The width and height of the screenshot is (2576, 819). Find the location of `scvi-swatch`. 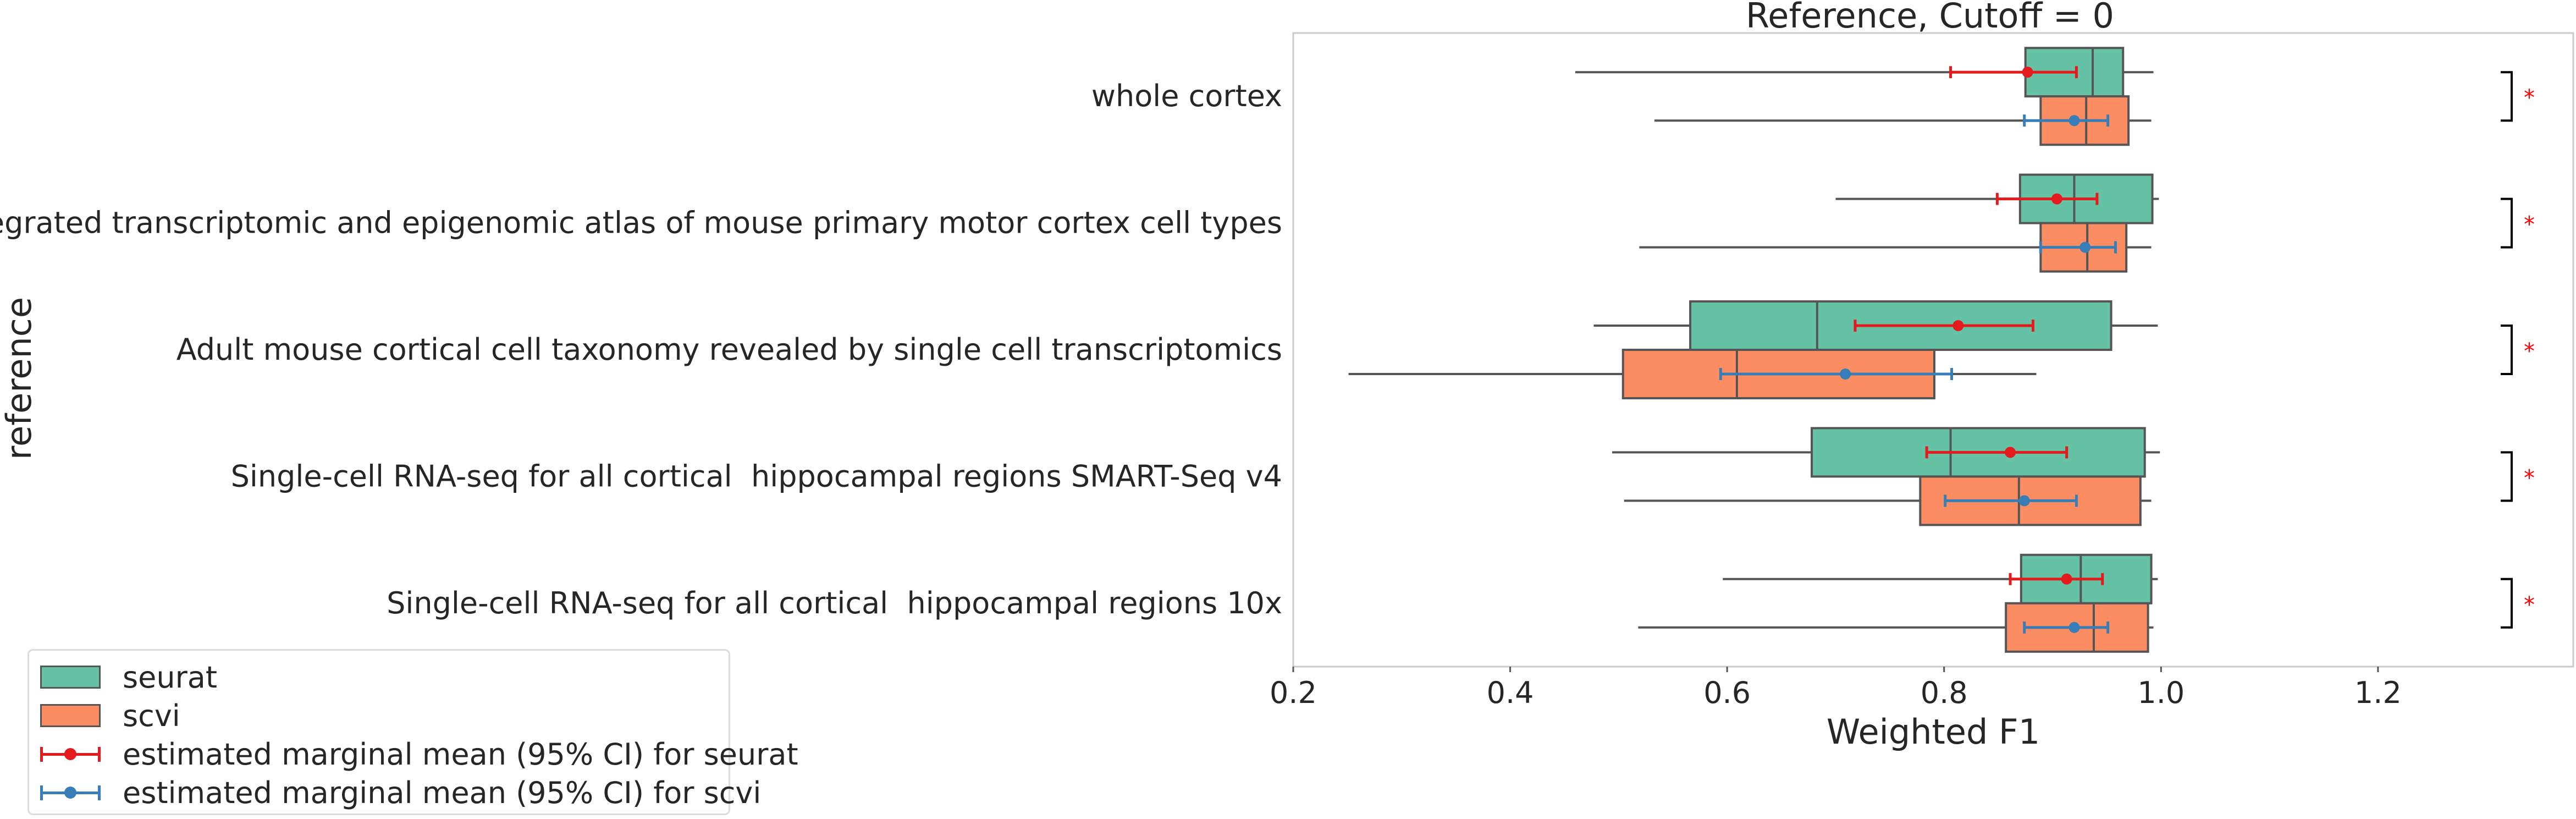

scvi-swatch is located at coordinates (70, 715).